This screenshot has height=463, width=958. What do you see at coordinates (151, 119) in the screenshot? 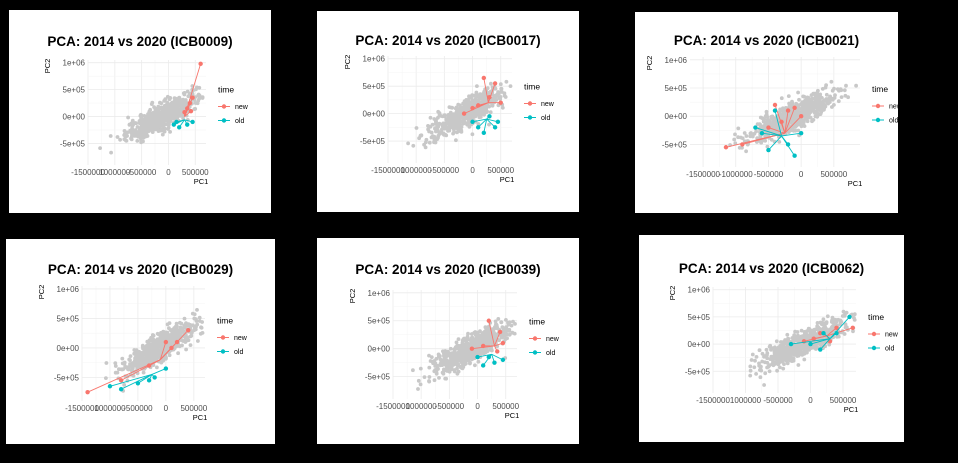
I see `background-points` at bounding box center [151, 119].